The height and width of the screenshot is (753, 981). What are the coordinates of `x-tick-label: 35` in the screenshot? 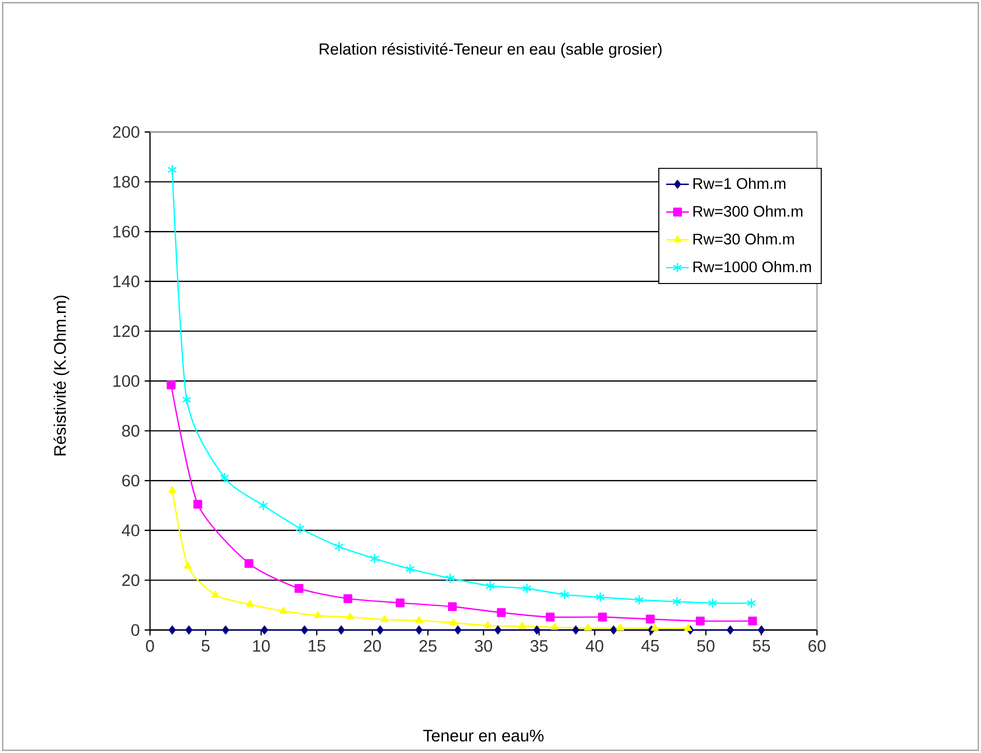 It's located at (539, 646).